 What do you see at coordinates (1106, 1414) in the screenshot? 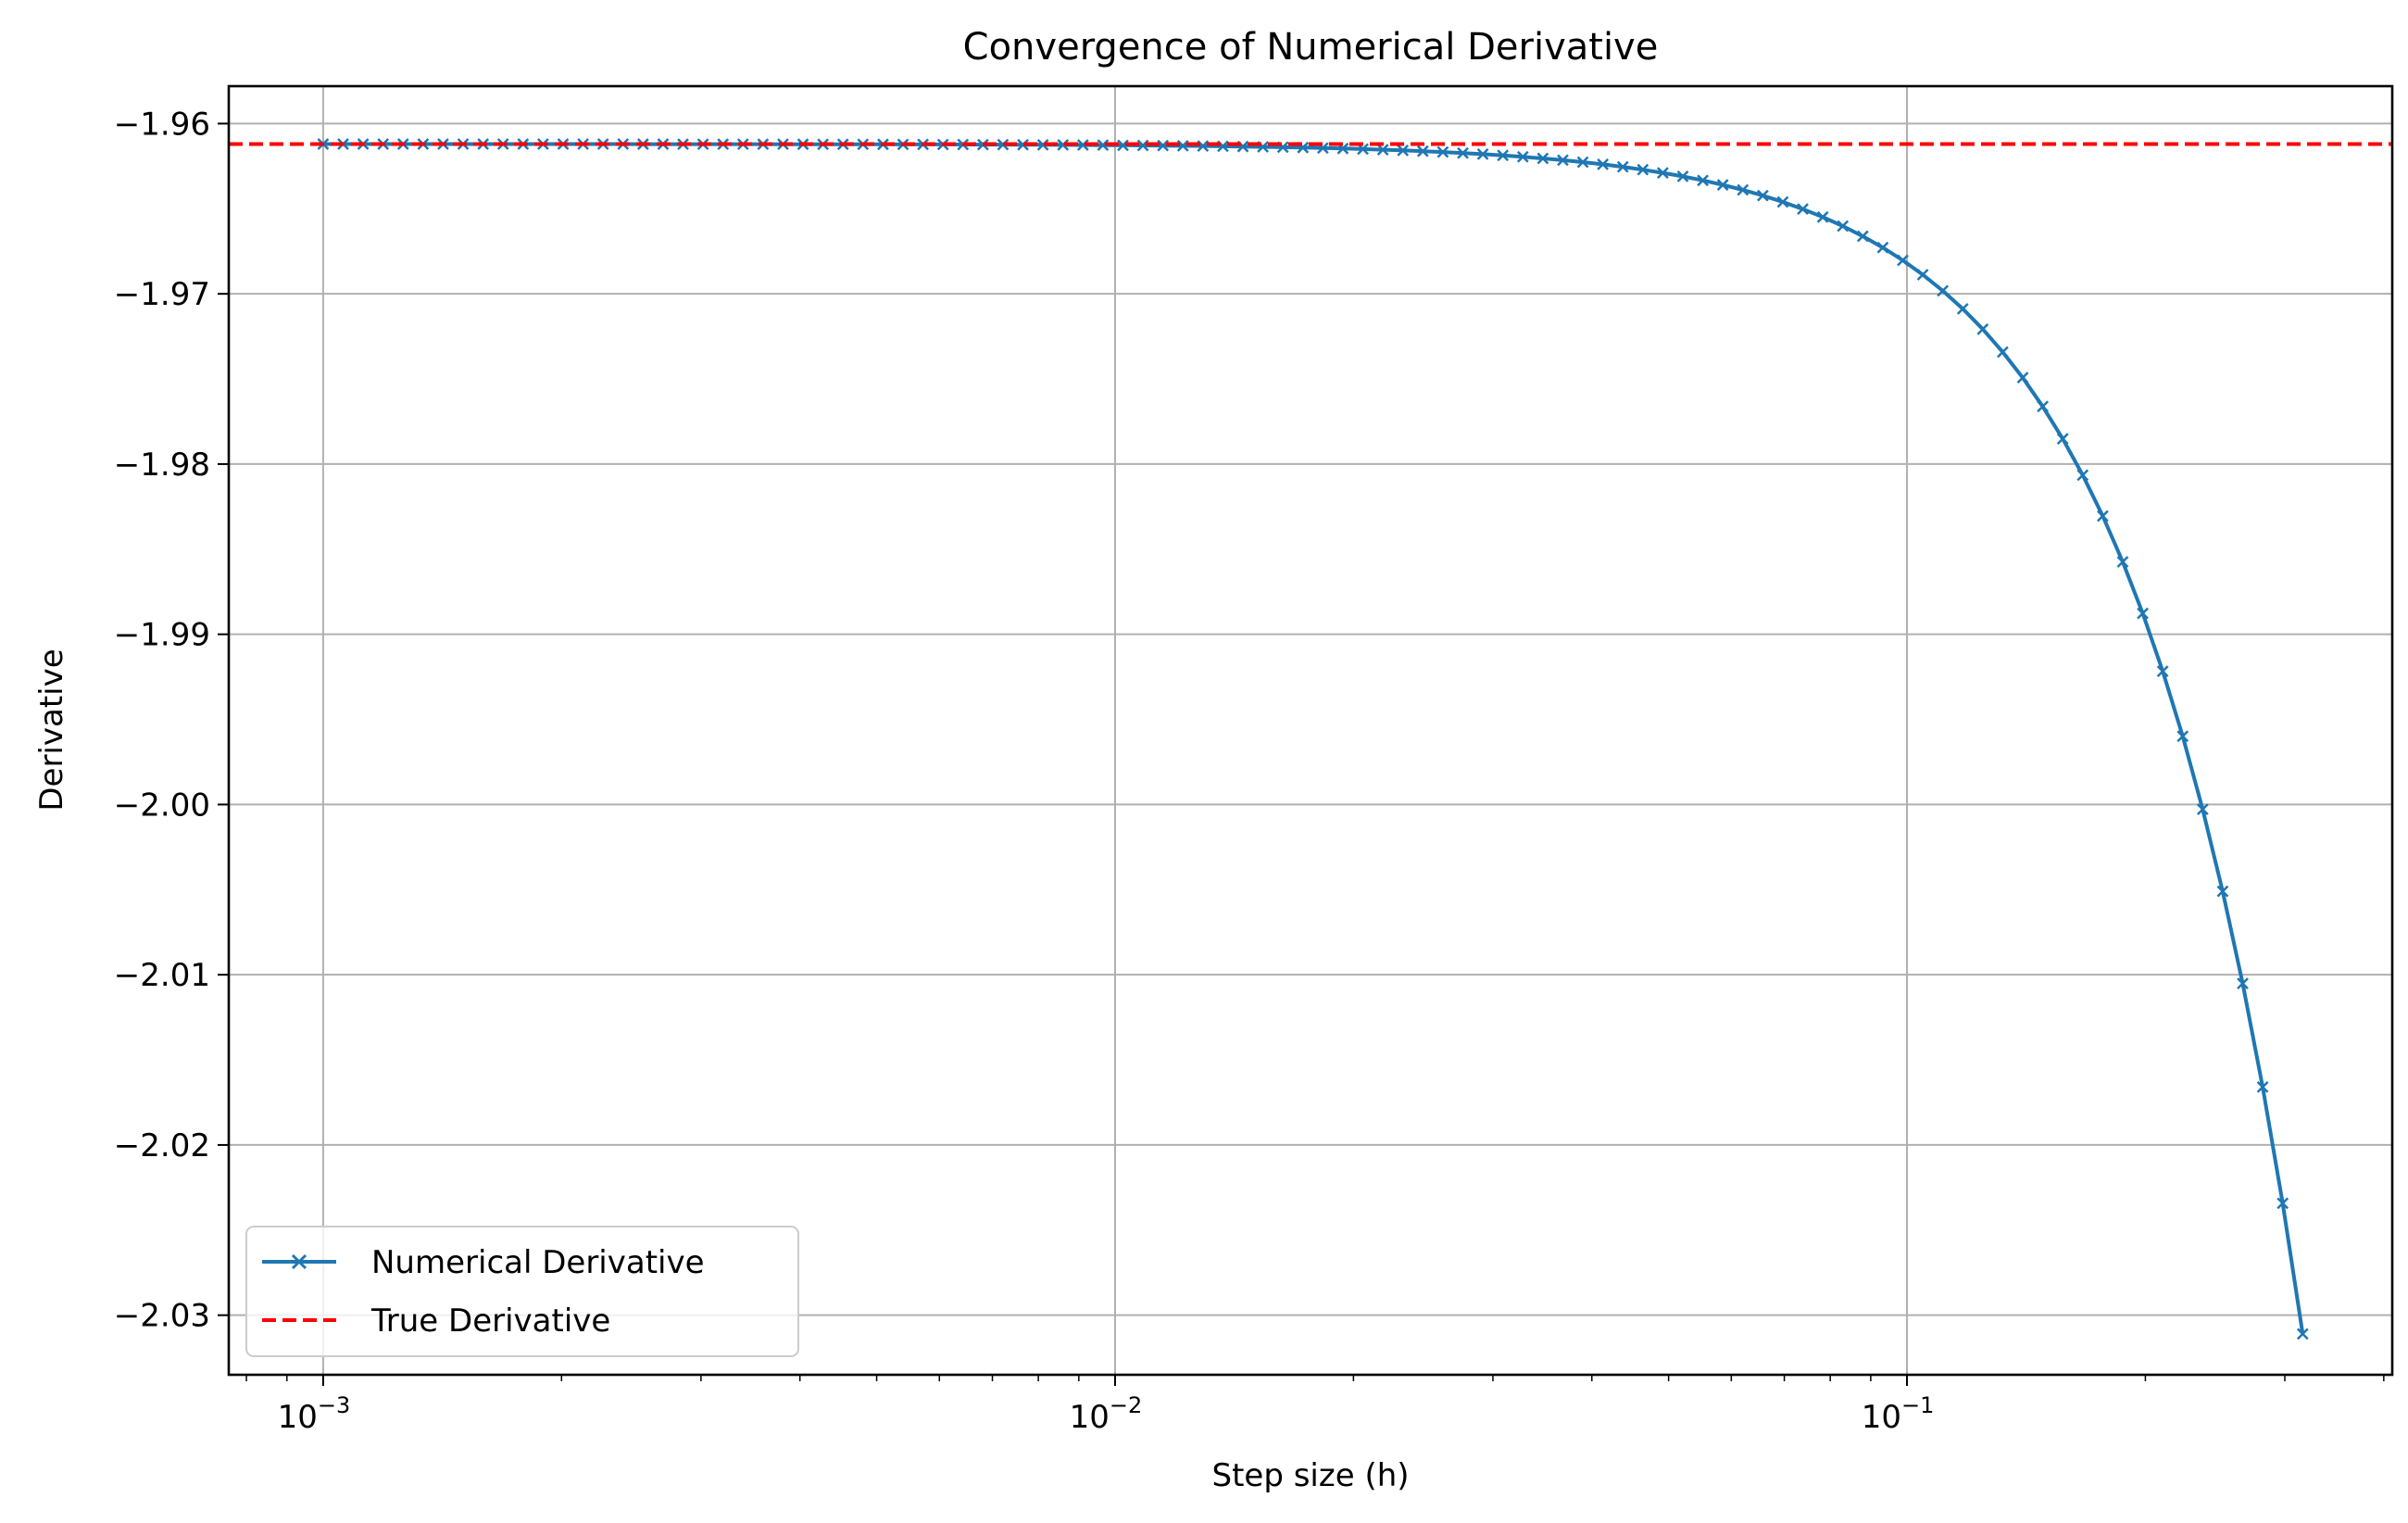
I see `x-tick-label: 10⁻²` at bounding box center [1106, 1414].